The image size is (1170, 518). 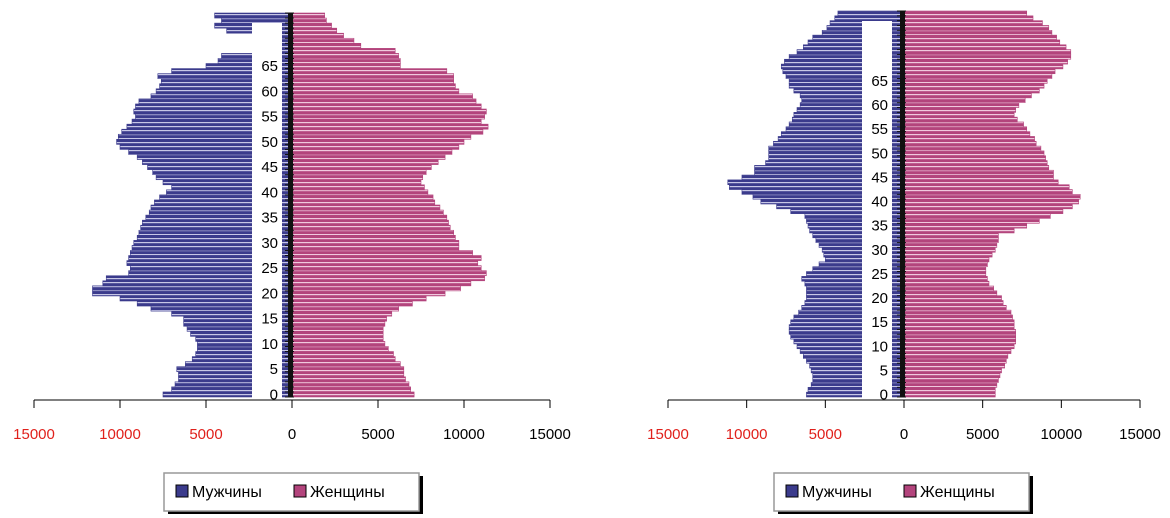 What do you see at coordinates (269, 91) in the screenshot?
I see `age-label: 60` at bounding box center [269, 91].